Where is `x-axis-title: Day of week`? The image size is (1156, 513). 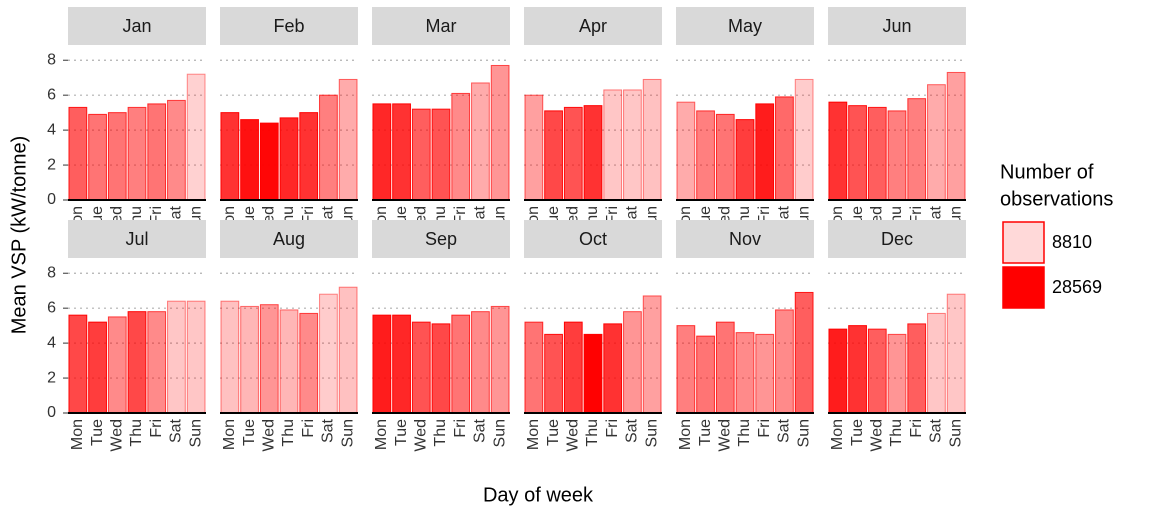
x-axis-title: Day of week is located at coordinates (538, 495).